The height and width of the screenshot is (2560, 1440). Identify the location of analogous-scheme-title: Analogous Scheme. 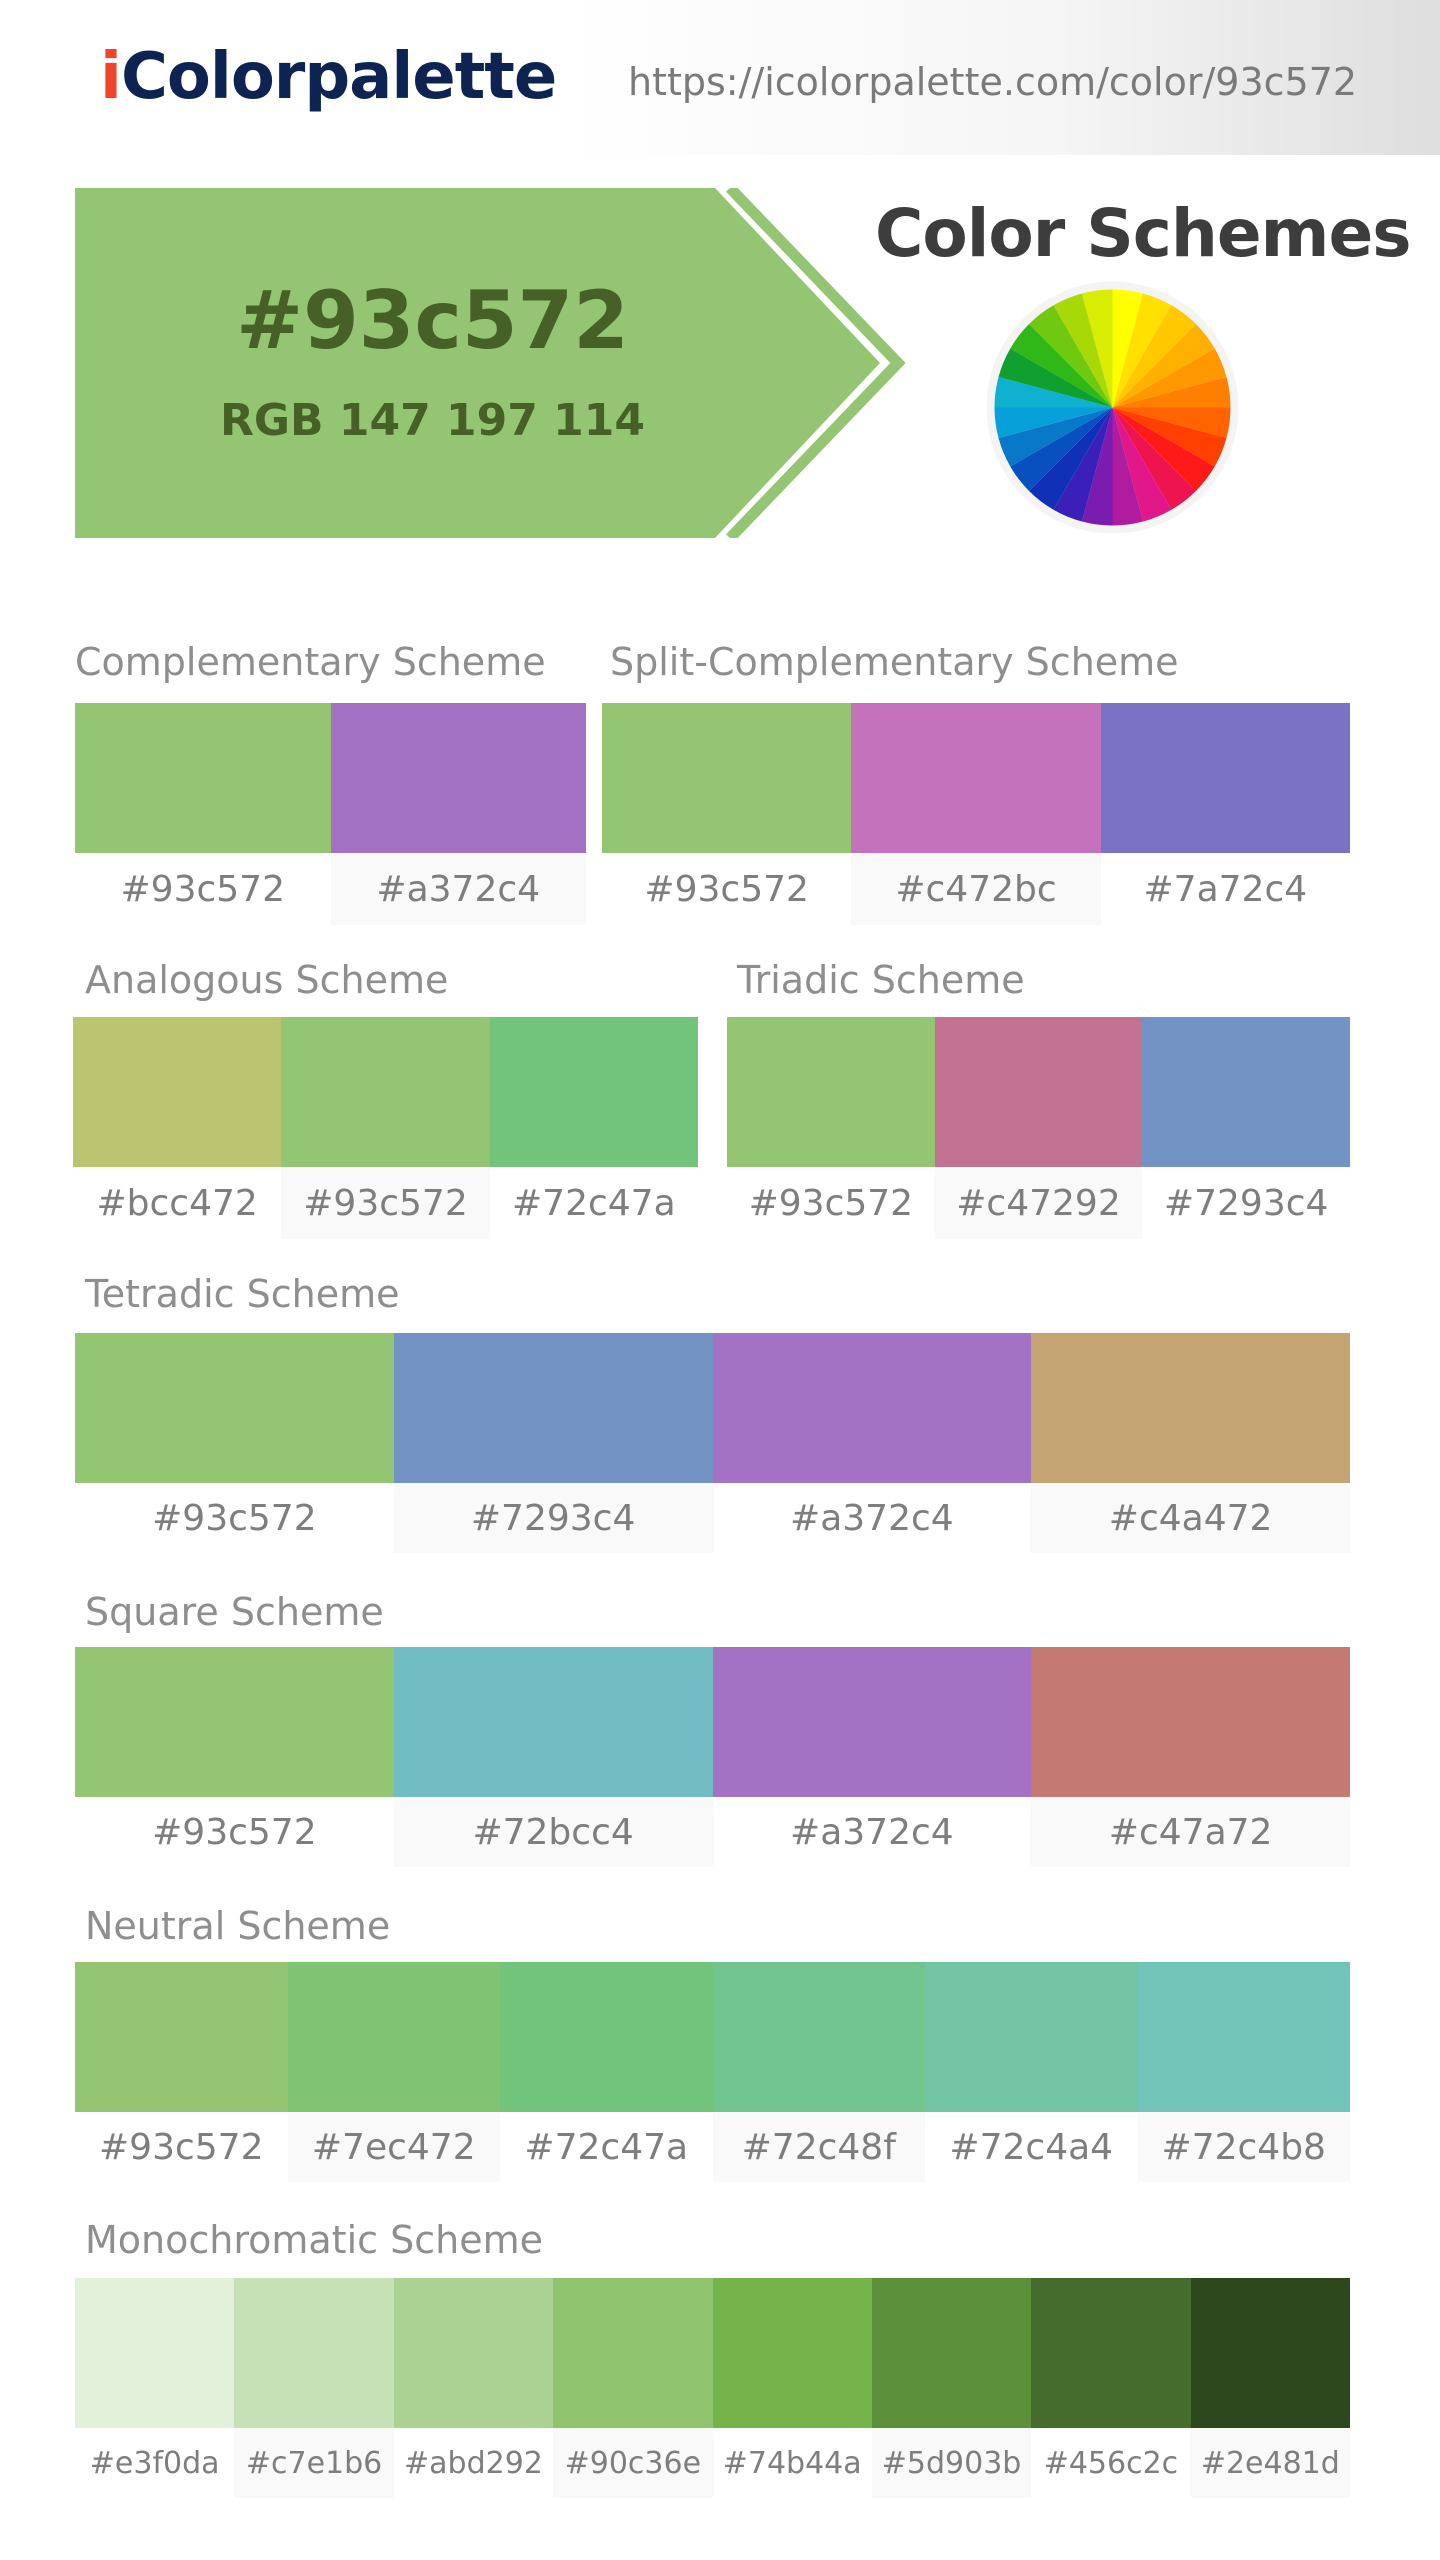
(267, 980).